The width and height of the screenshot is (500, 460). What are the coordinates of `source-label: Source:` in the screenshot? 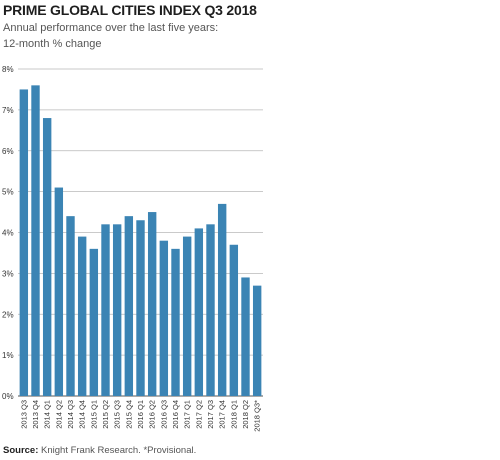 It's located at (21, 450).